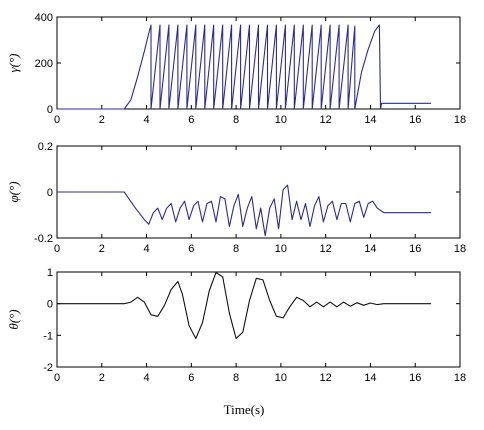  I want to click on y-tick-label: -0.2, so click(43, 239).